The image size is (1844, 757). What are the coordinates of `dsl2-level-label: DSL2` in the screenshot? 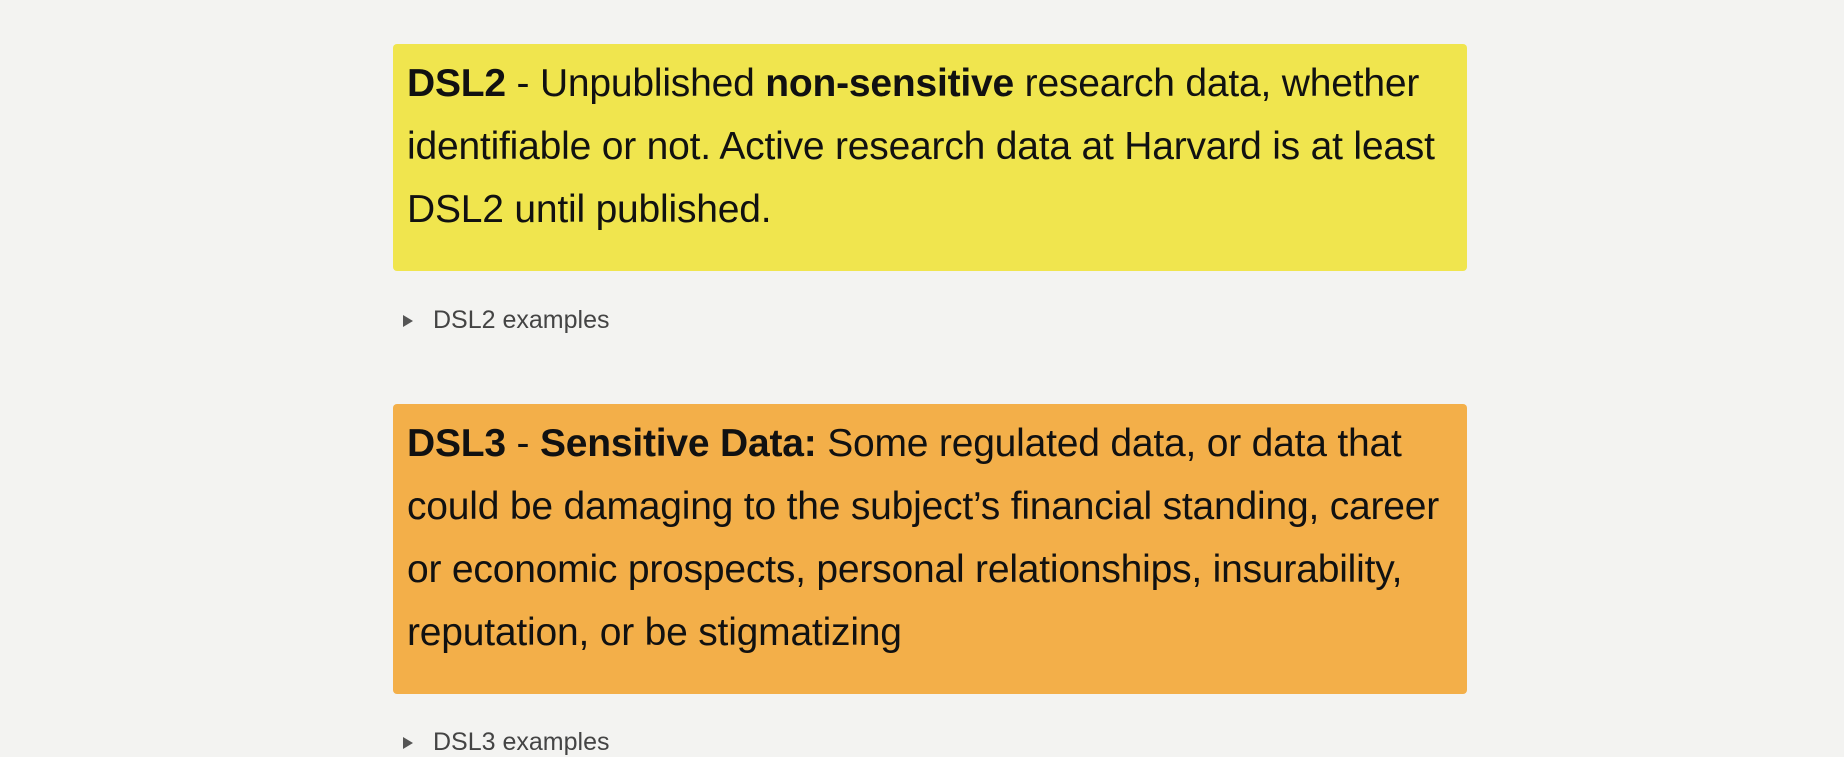 It's located at (456, 83).